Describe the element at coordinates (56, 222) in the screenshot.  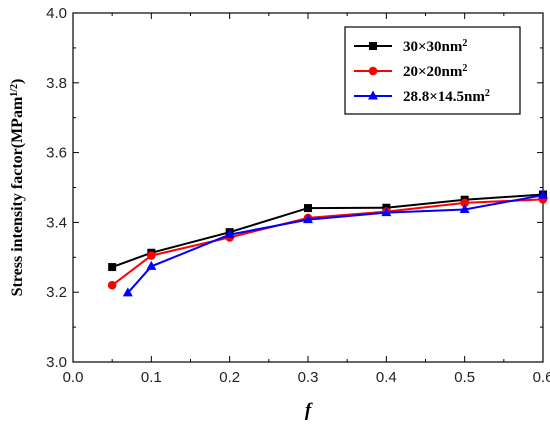
I see `y-tick-label: 3.4` at that location.